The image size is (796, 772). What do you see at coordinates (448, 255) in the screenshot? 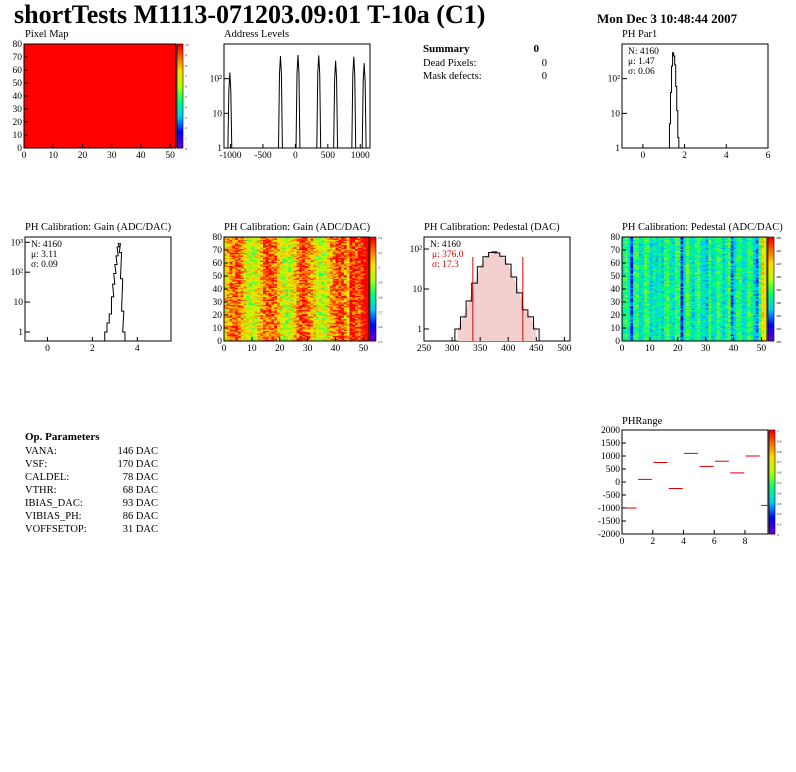
I see `pedestal-hist-fit-stat: μ: 376.0` at bounding box center [448, 255].